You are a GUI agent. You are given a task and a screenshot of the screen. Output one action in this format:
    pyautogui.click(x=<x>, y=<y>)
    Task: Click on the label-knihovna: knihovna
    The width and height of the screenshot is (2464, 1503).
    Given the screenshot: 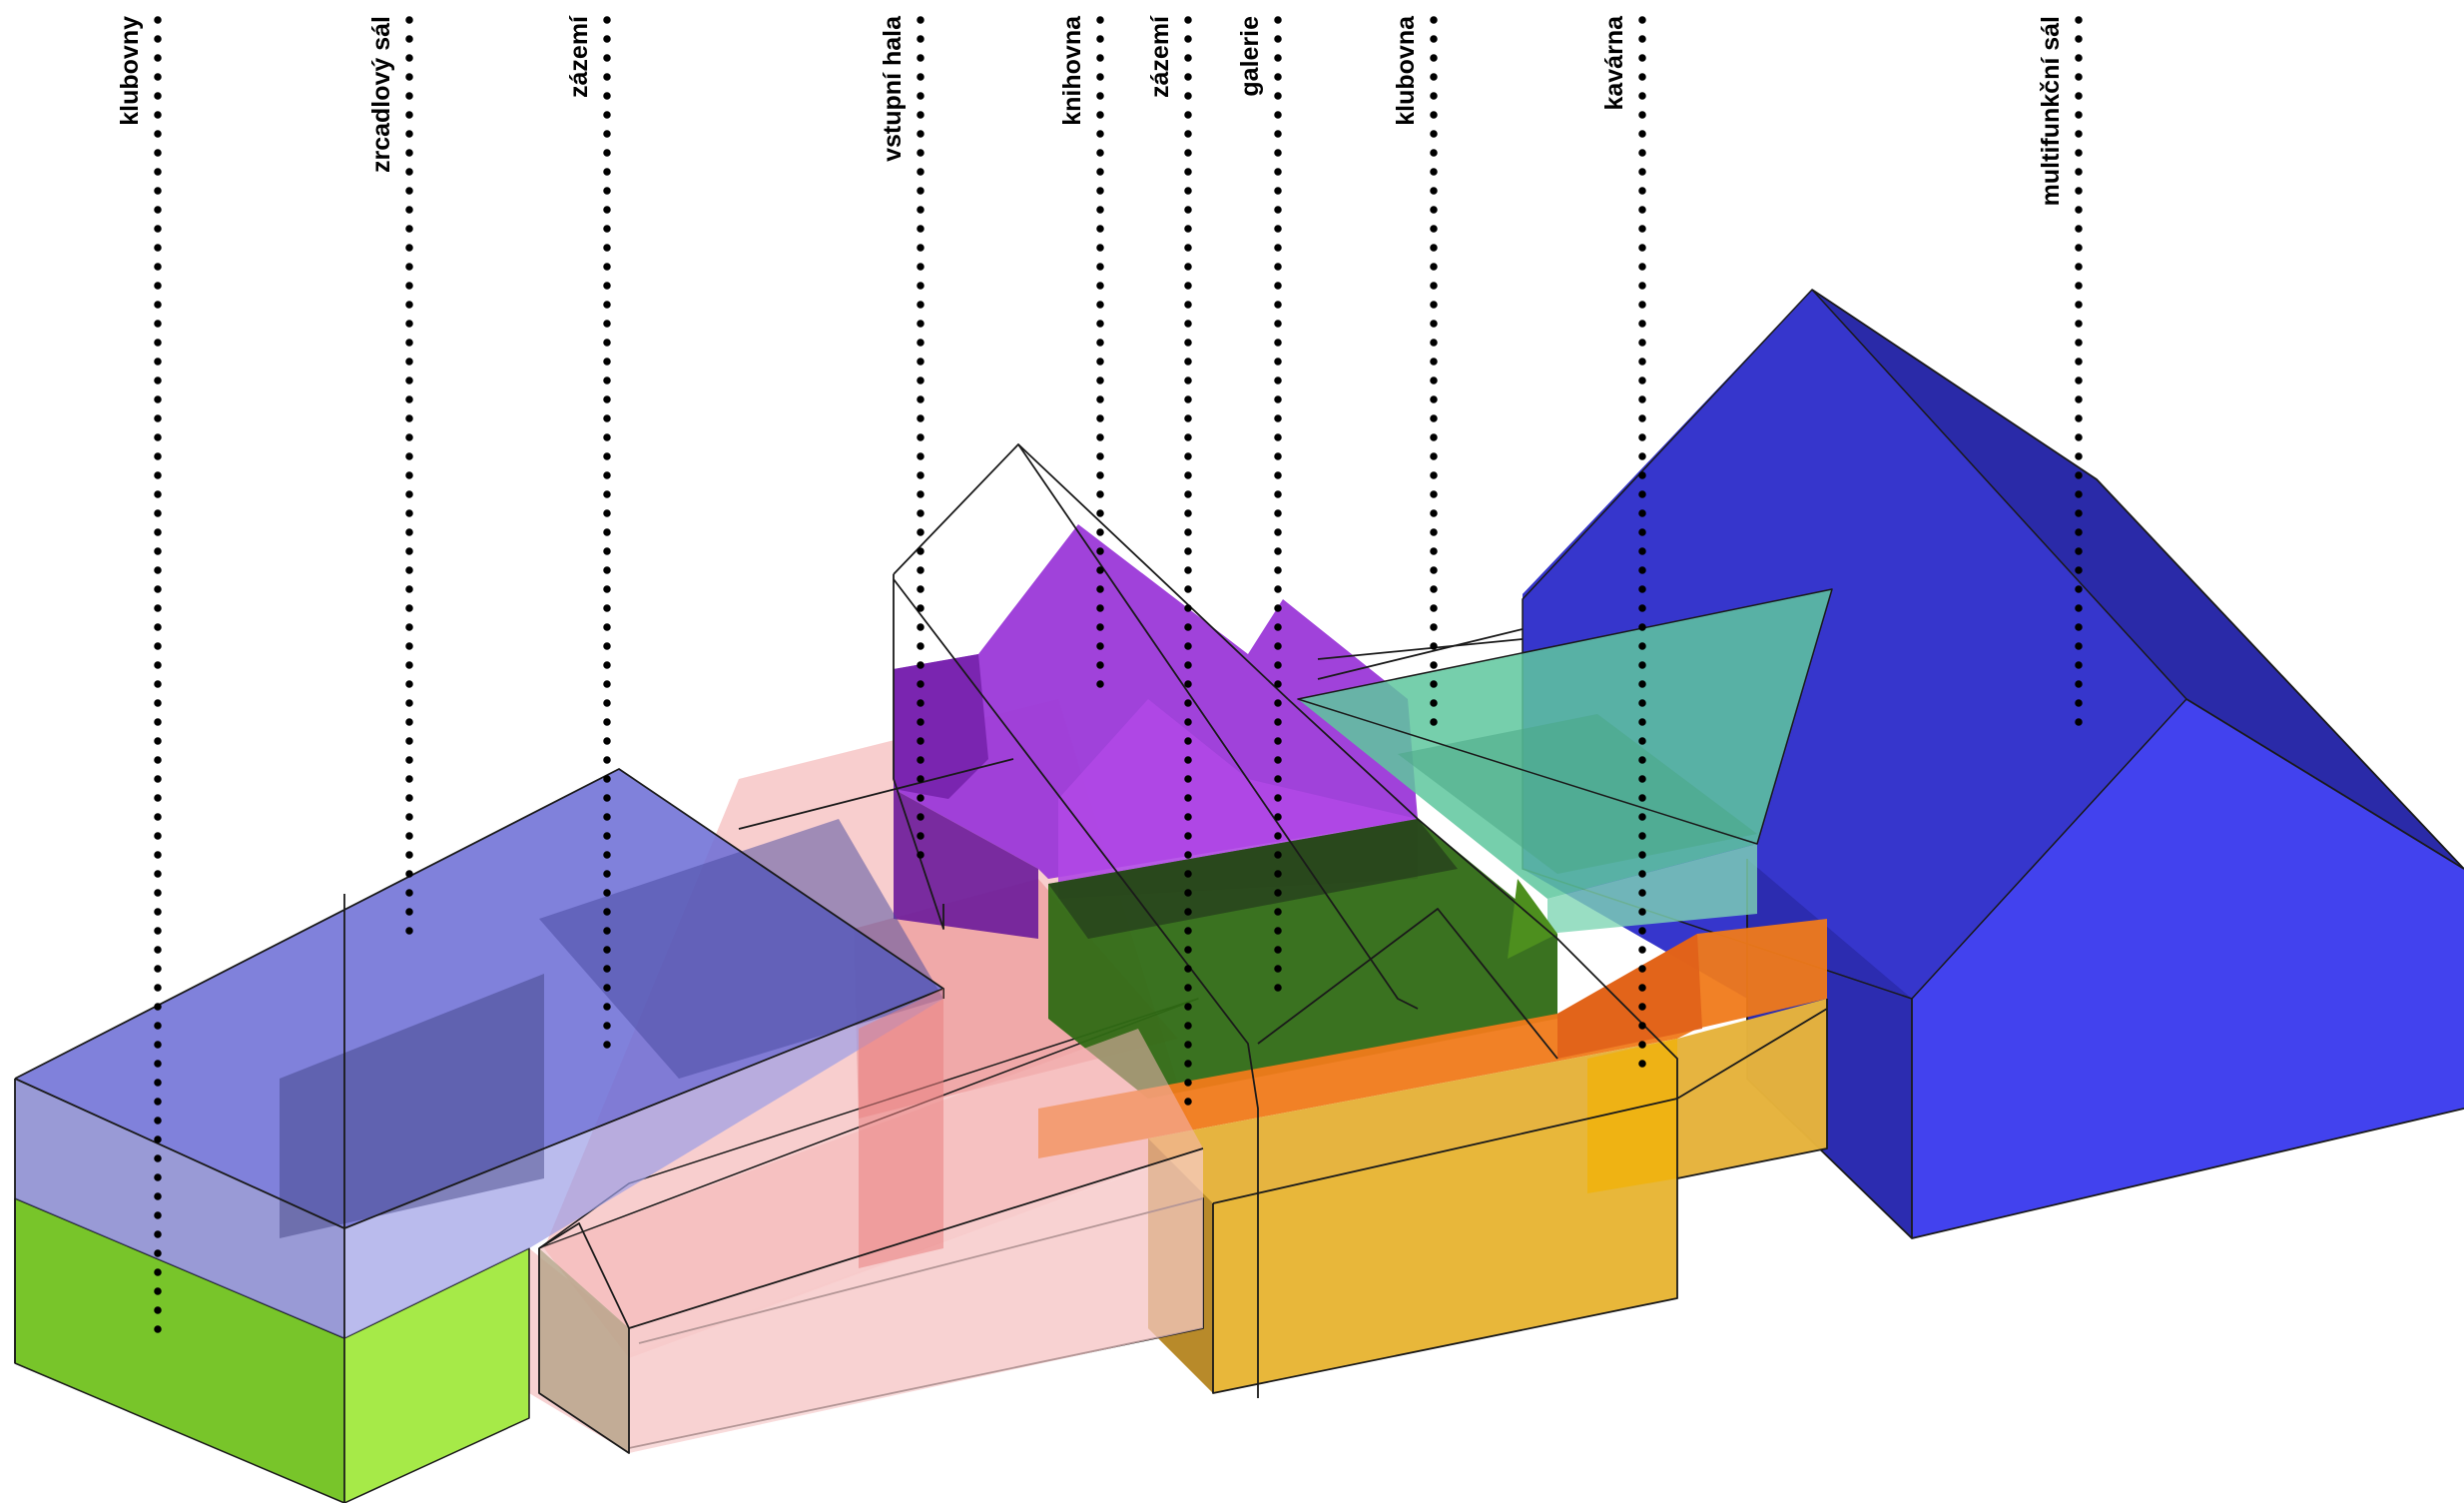 What is the action you would take?
    pyautogui.click(x=1072, y=70)
    